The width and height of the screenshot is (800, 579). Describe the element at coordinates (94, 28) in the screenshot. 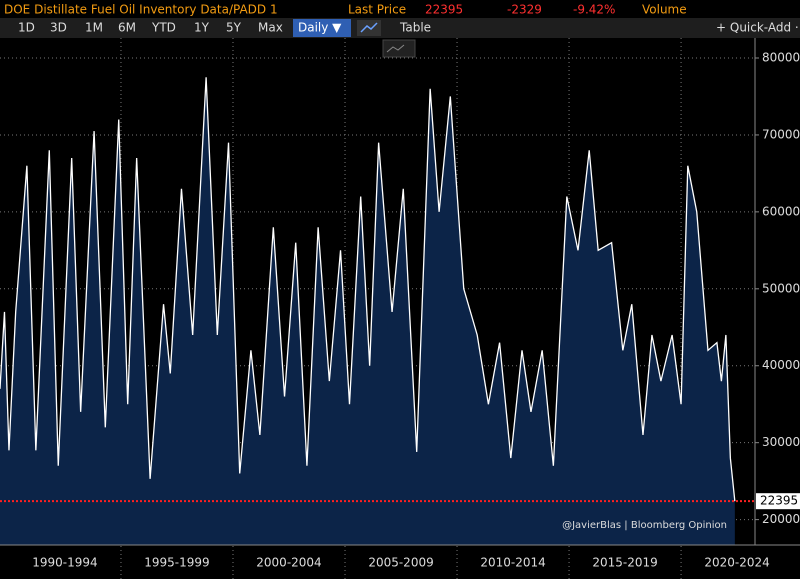

I see `range-button: 1M` at that location.